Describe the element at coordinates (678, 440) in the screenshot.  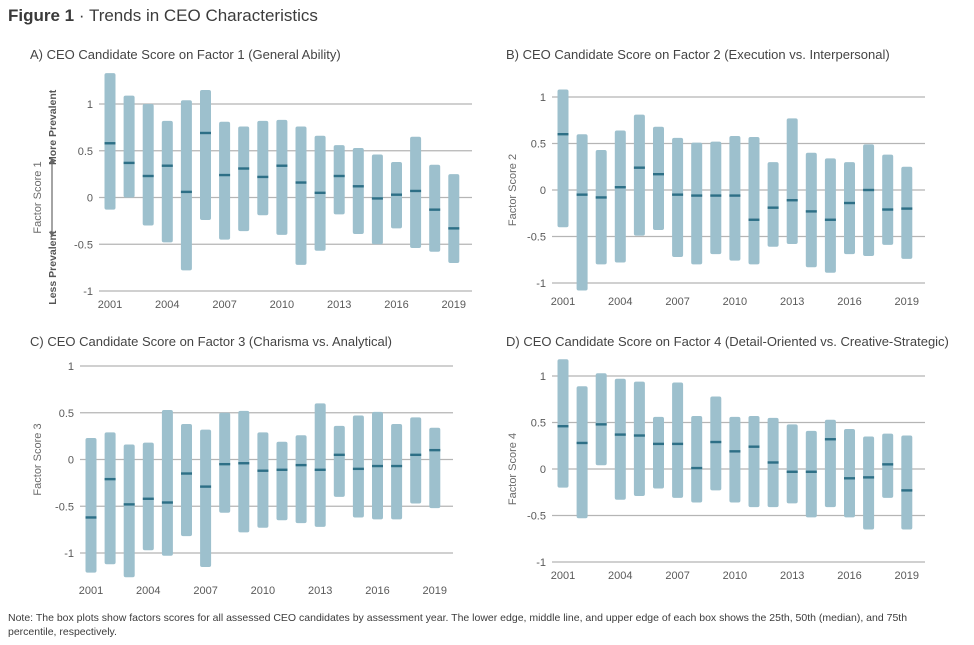
I see `box-2007` at that location.